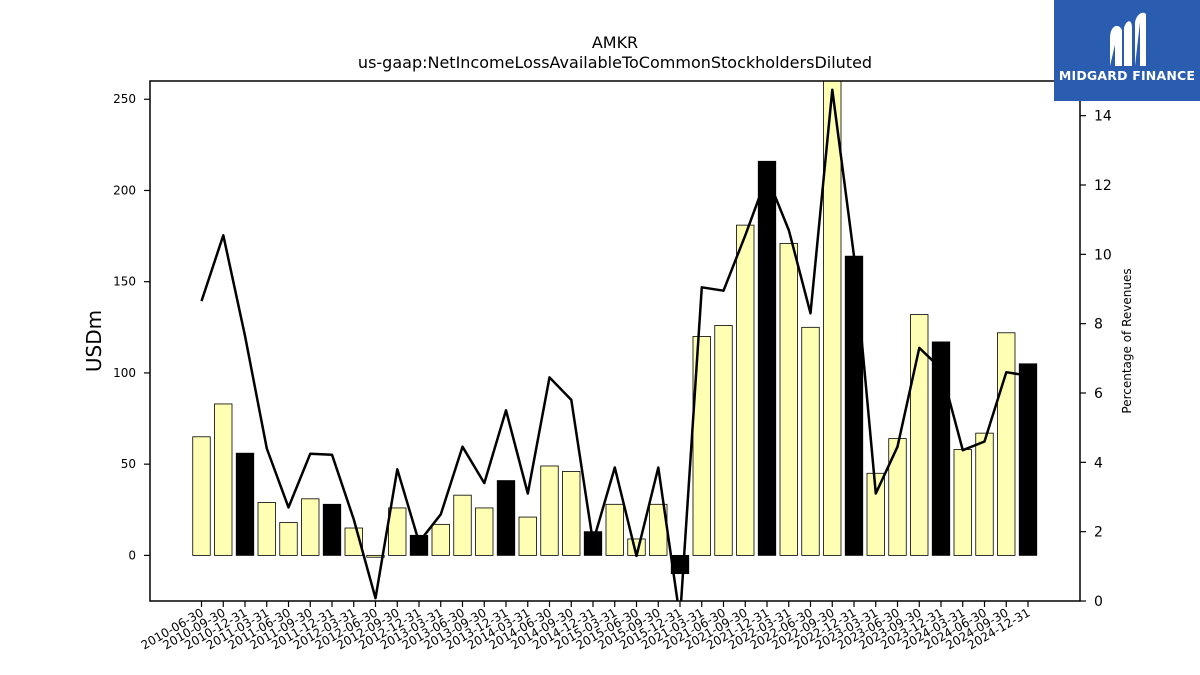  Describe the element at coordinates (124, 282) in the screenshot. I see `y-tick-label: 150` at that location.